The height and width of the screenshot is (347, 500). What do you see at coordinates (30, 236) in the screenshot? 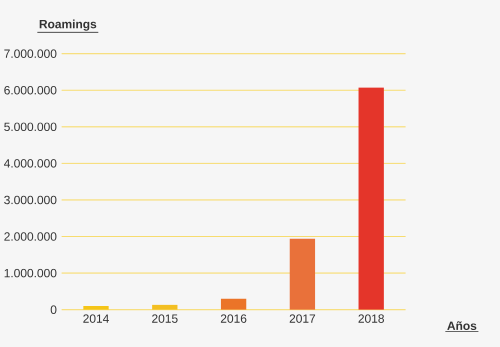
I see `y-tick-label: 2.000.000` at bounding box center [30, 236].